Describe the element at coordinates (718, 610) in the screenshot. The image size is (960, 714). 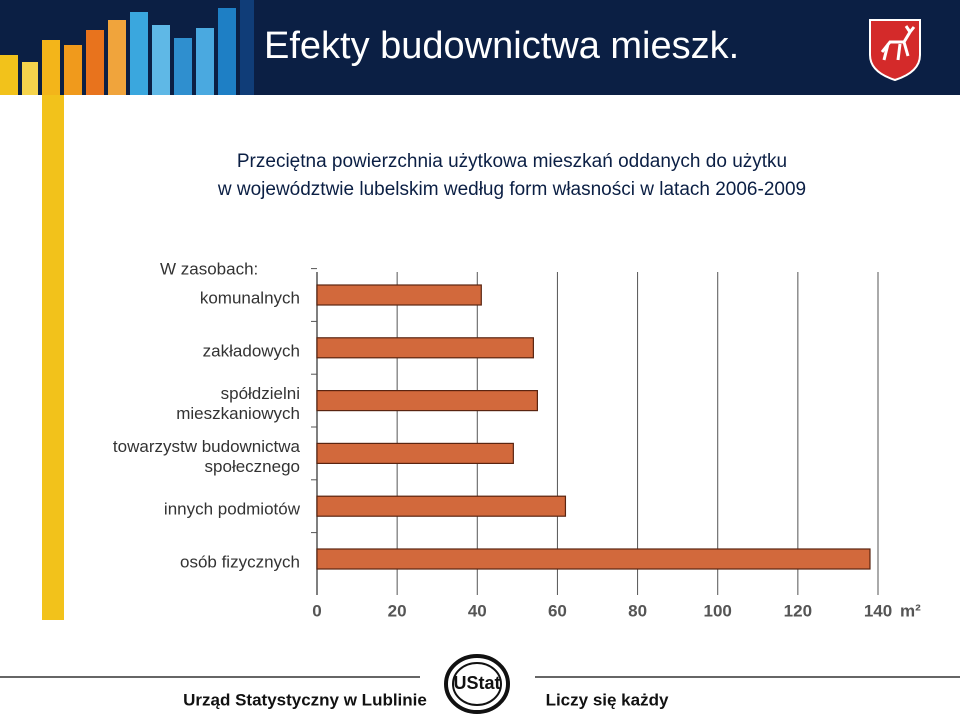
I see `x-tick-label: 100` at that location.